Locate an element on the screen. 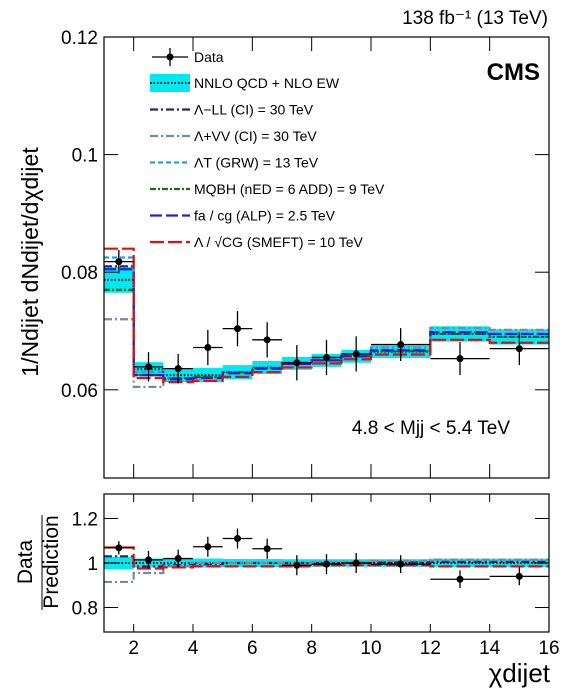 Image resolution: width=580 pixels, height=699 pixels. legend-marker is located at coordinates (170, 57).